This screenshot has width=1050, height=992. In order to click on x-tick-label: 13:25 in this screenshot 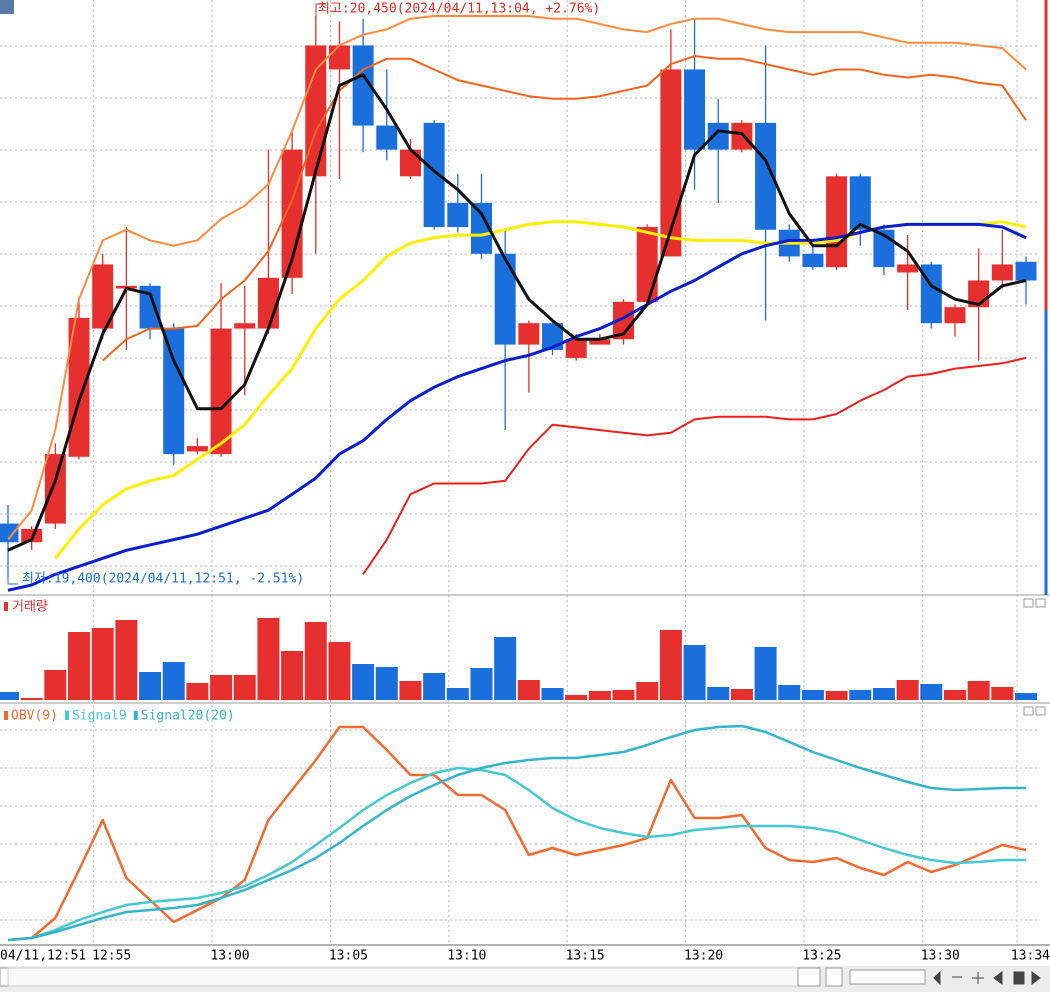, I will do `click(821, 956)`.